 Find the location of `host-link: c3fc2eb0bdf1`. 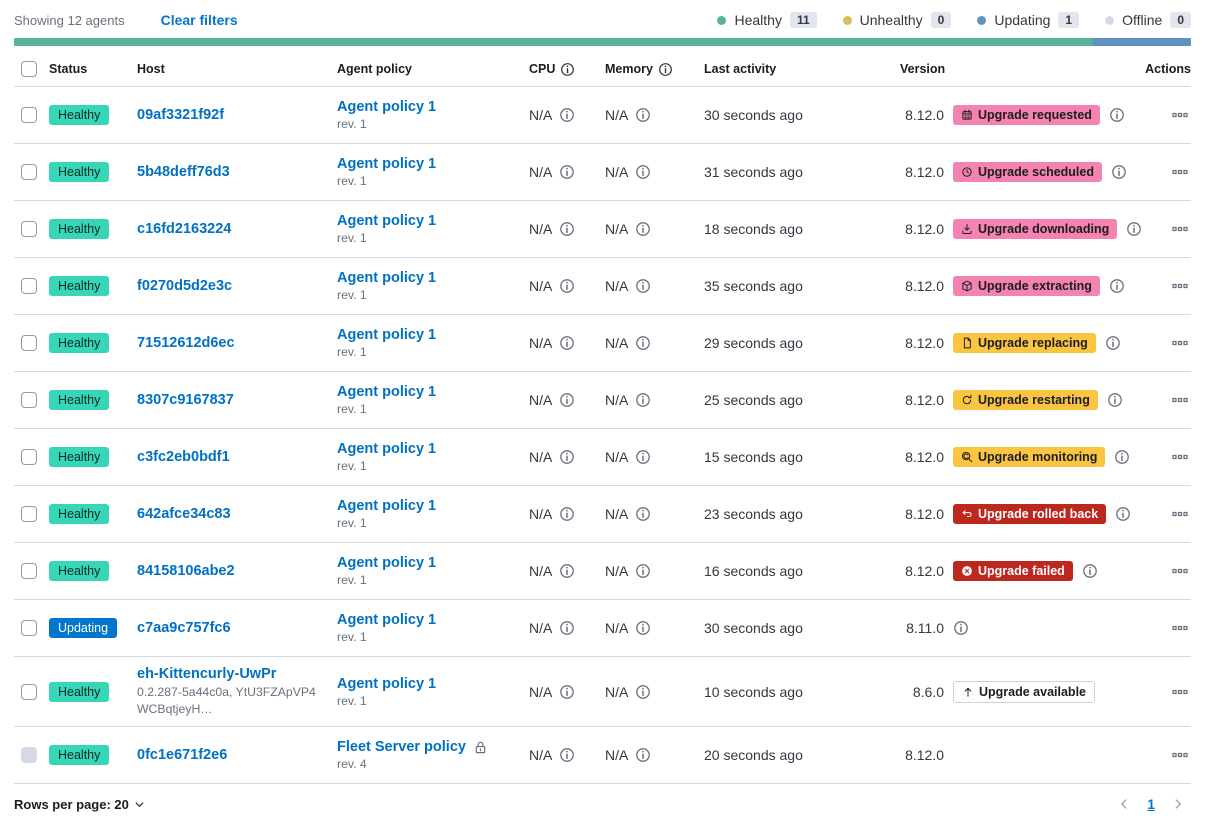

host-link: c3fc2eb0bdf1 is located at coordinates (183, 457).